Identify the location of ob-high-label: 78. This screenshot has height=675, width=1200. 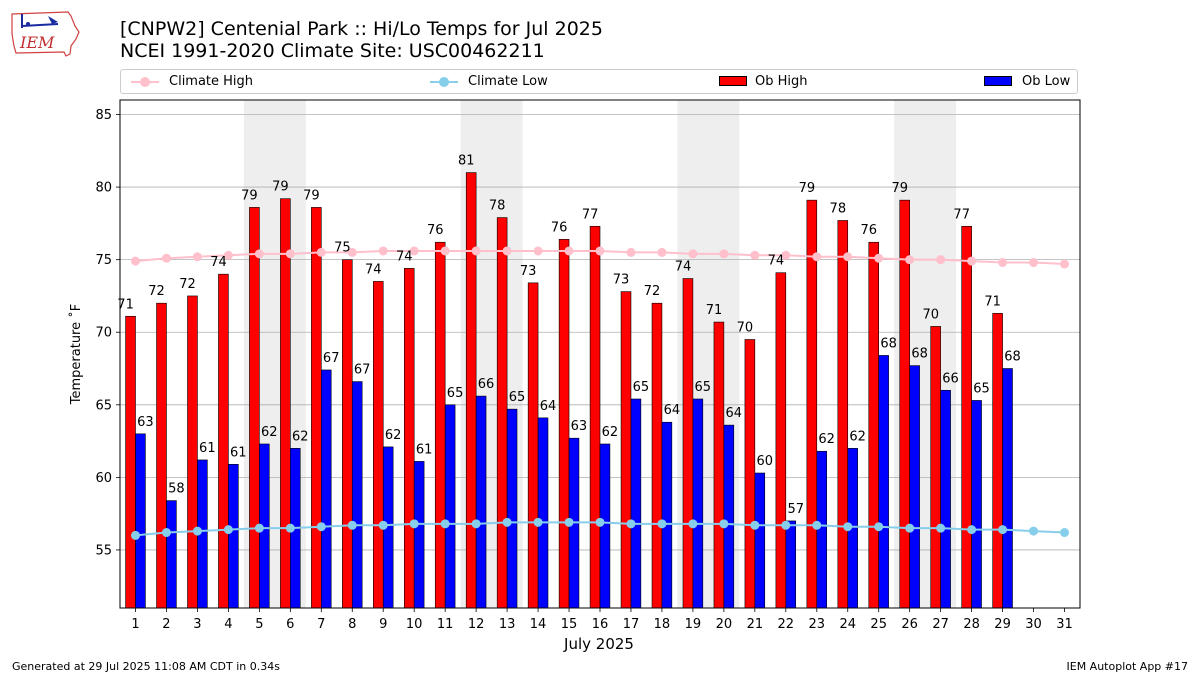
(838, 208).